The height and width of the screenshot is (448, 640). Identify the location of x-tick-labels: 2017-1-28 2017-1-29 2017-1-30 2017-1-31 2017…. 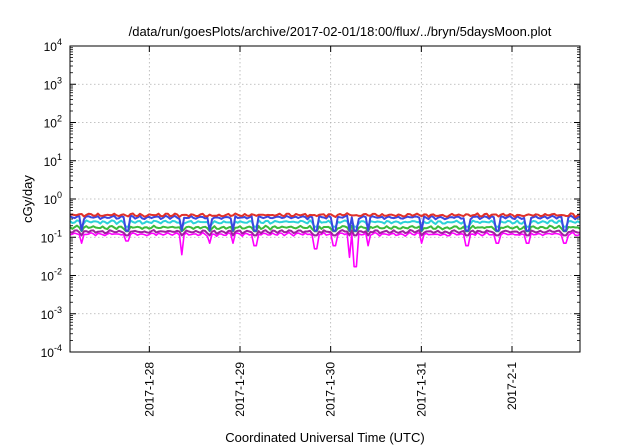
(330, 389).